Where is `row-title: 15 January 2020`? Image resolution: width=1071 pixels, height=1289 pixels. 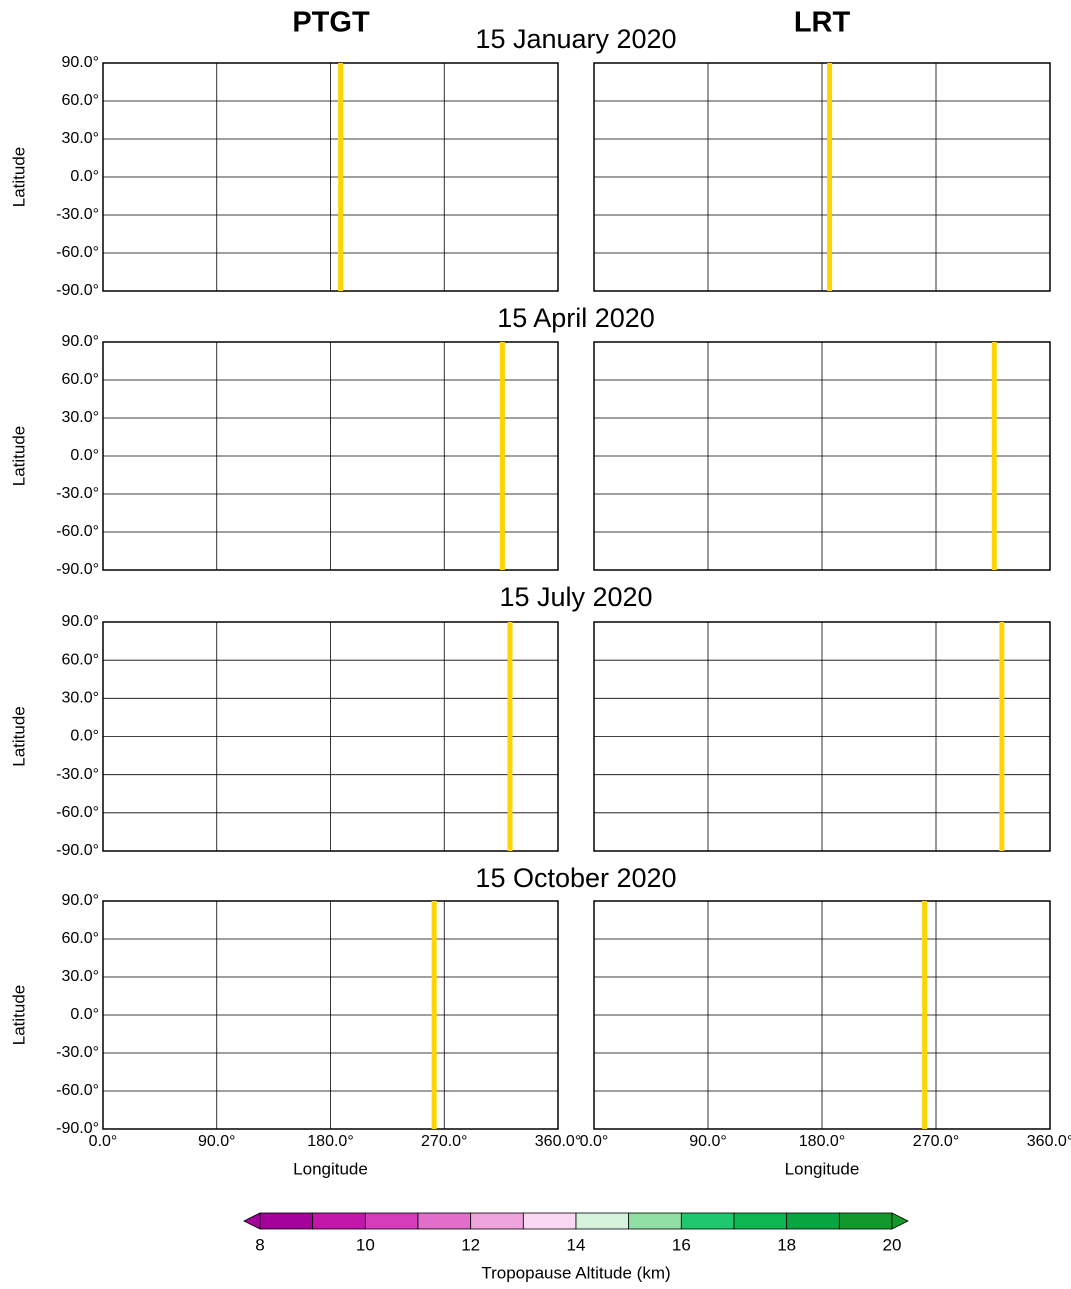
row-title: 15 January 2020 is located at coordinates (575, 39).